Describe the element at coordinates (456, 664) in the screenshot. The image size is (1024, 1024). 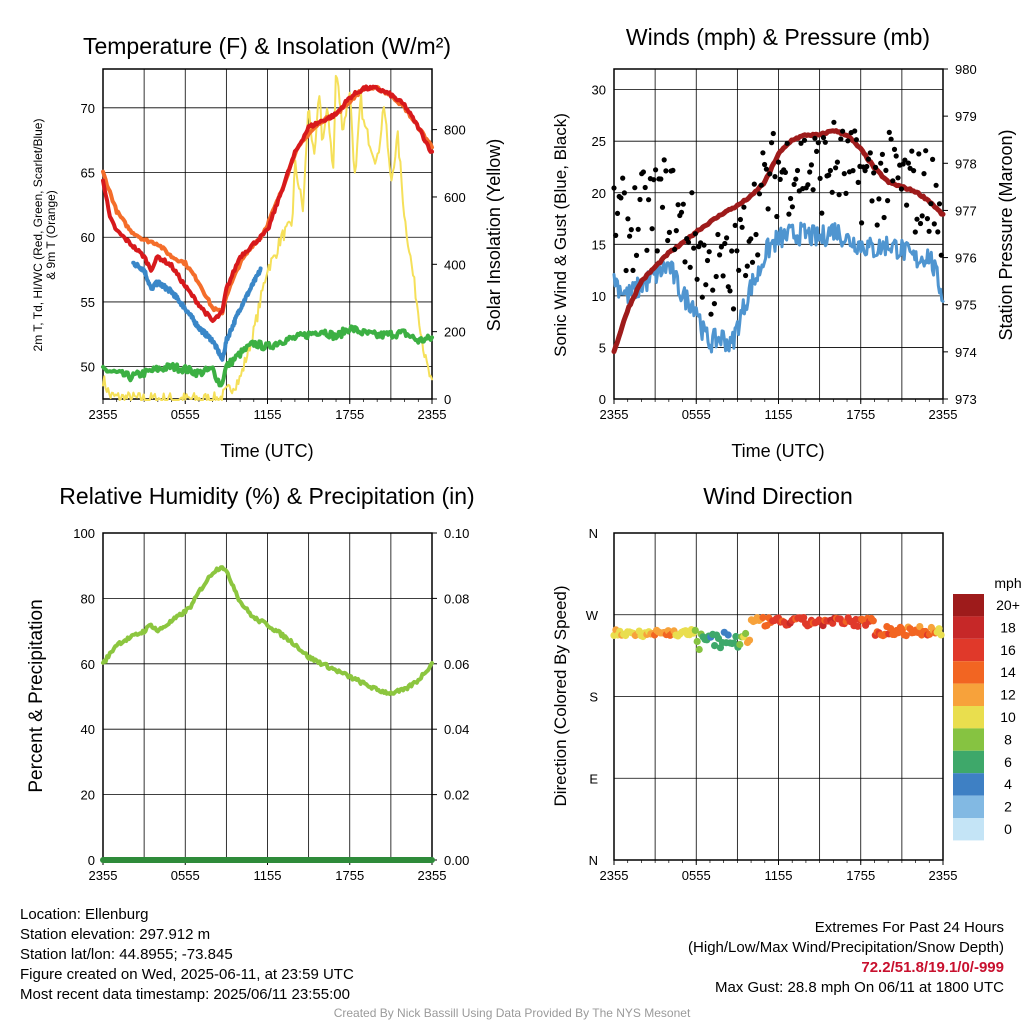
I see `rh-y2tick-label: 0.06` at that location.